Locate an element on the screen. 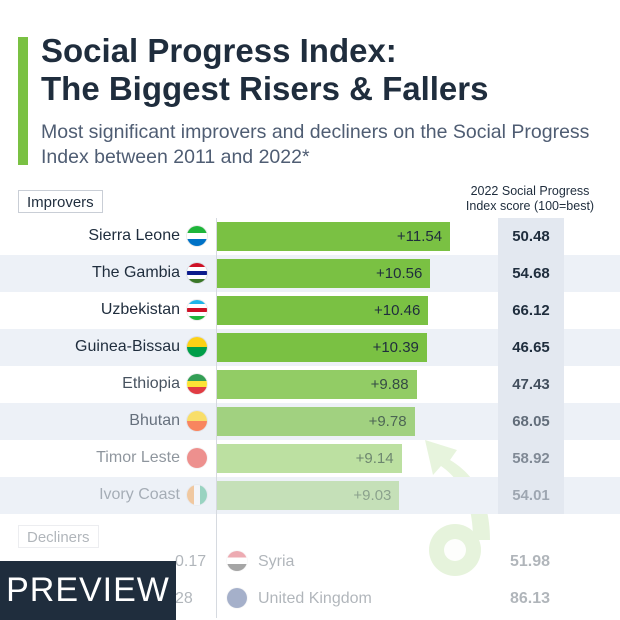  decliner-score-value: 86.13 is located at coordinates (530, 598).